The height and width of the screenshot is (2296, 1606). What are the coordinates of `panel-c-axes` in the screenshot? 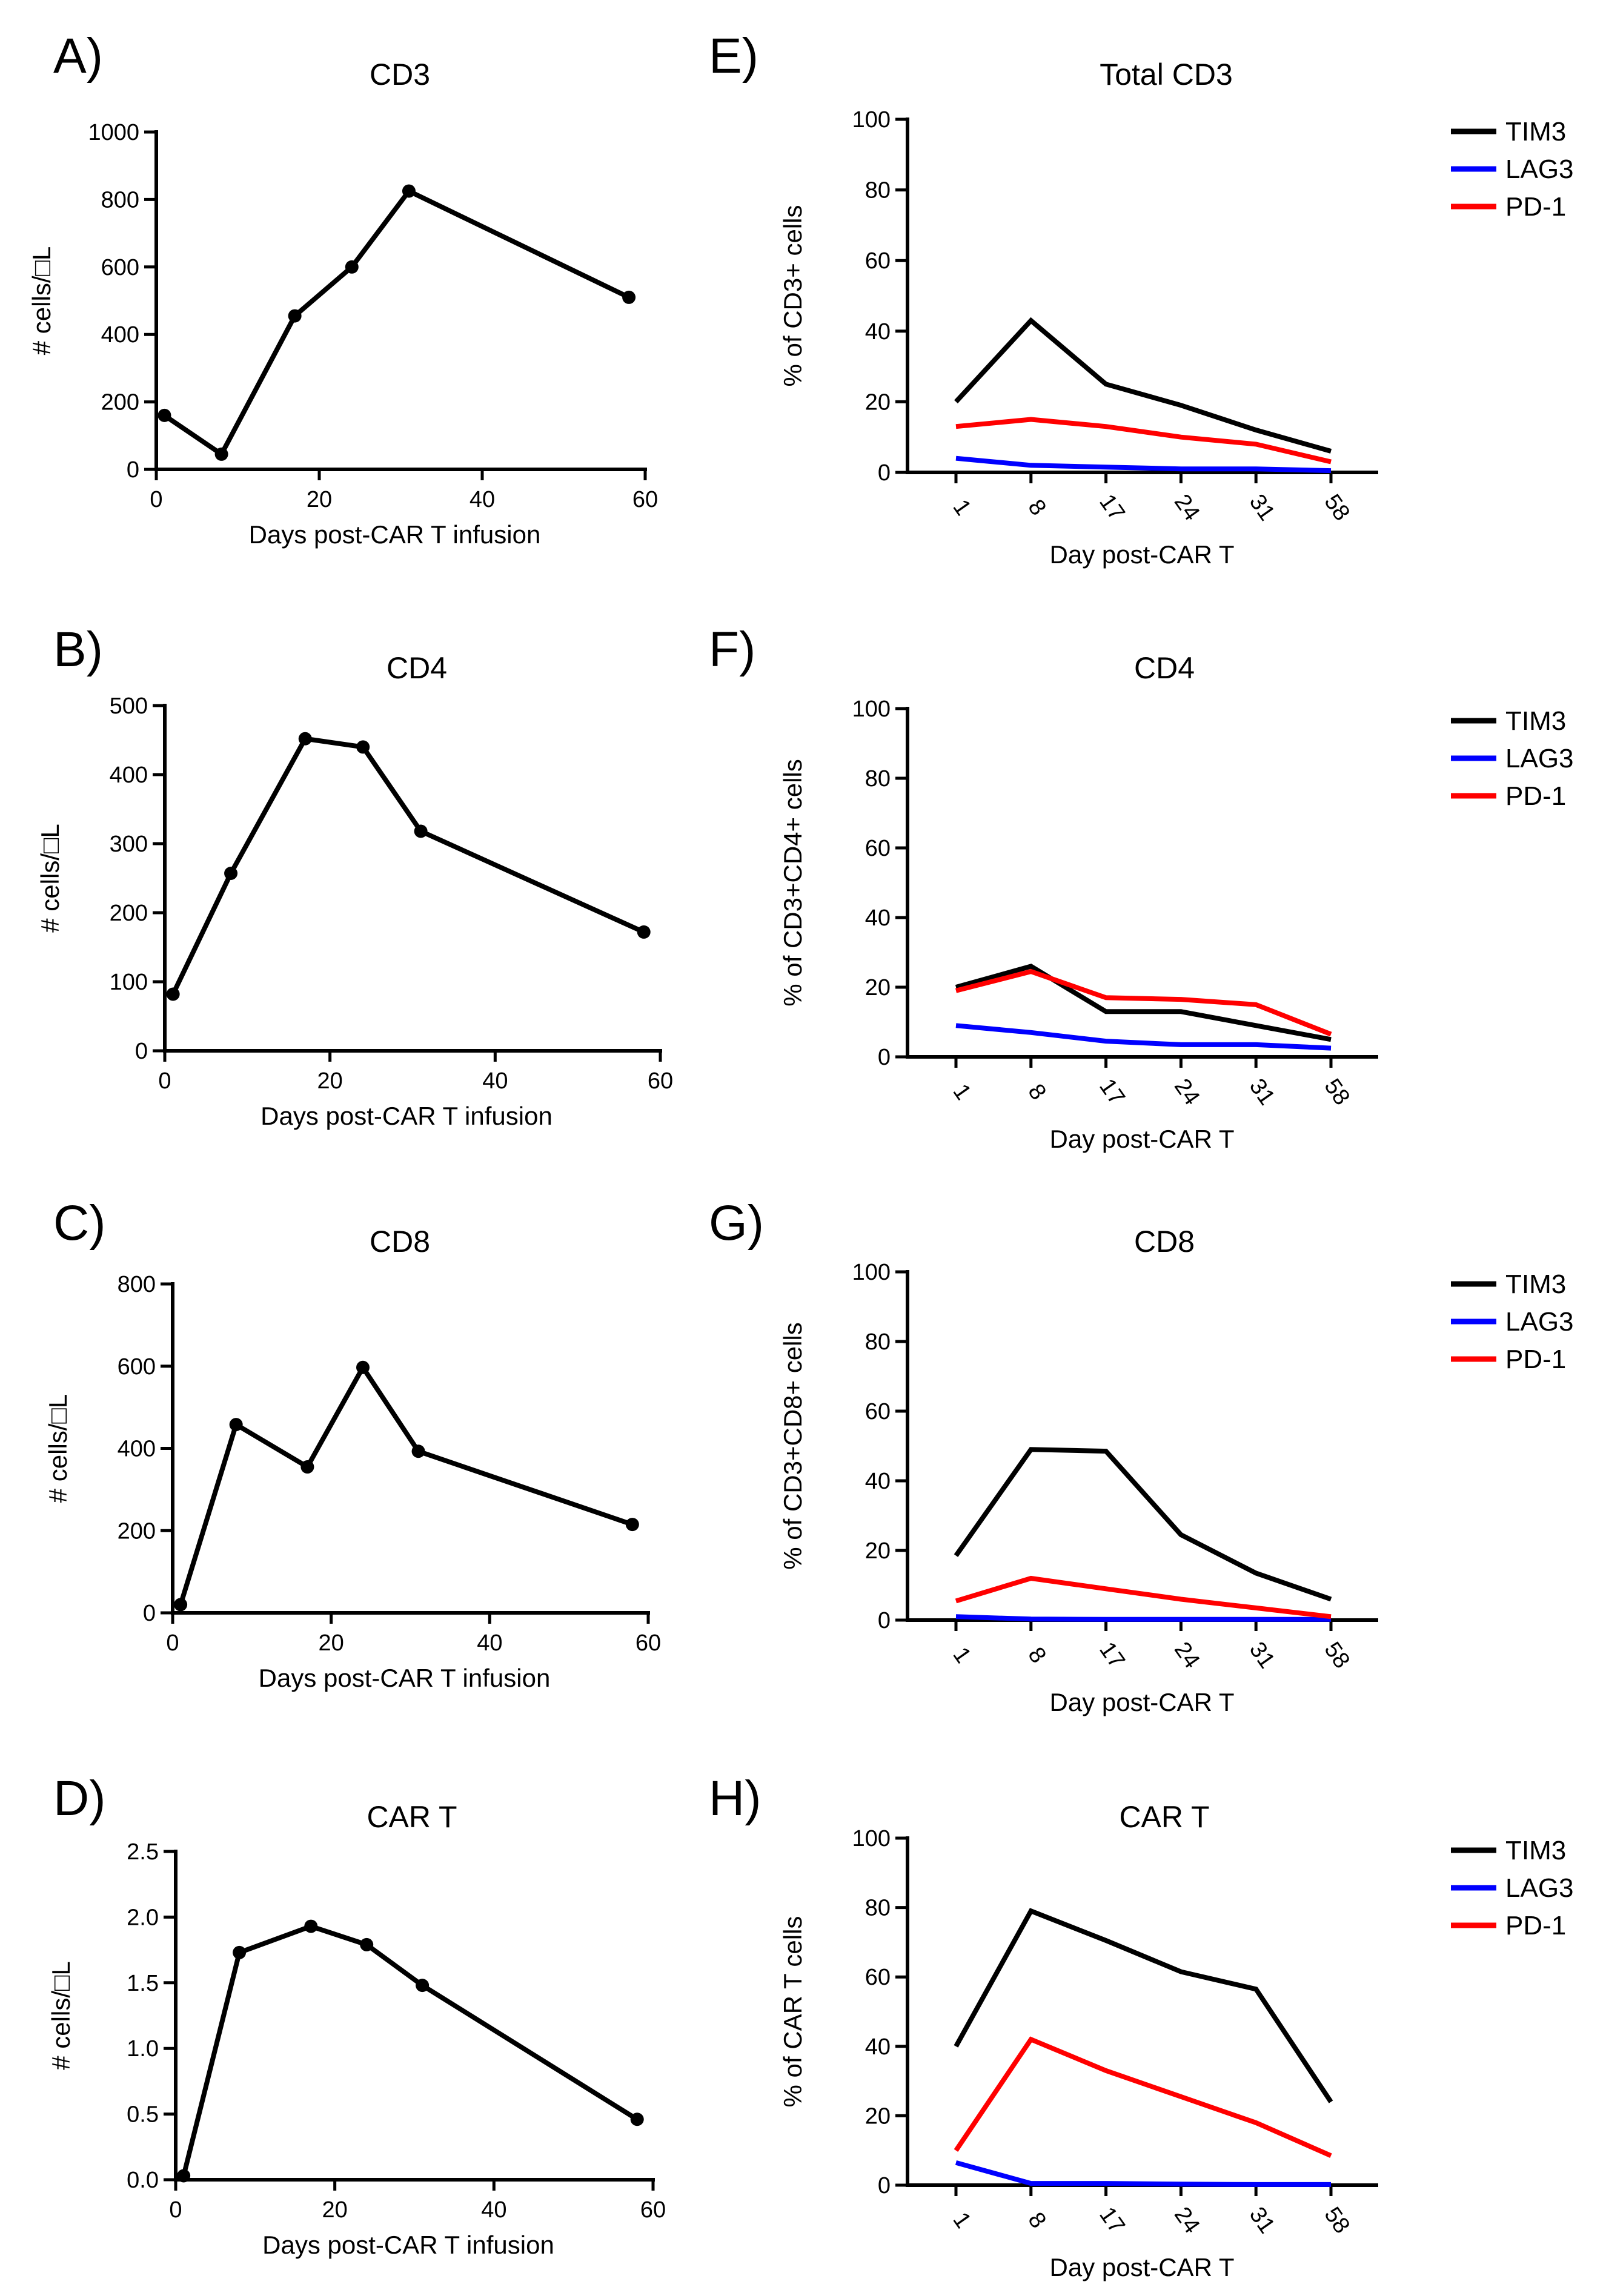 It's located at (410, 1448).